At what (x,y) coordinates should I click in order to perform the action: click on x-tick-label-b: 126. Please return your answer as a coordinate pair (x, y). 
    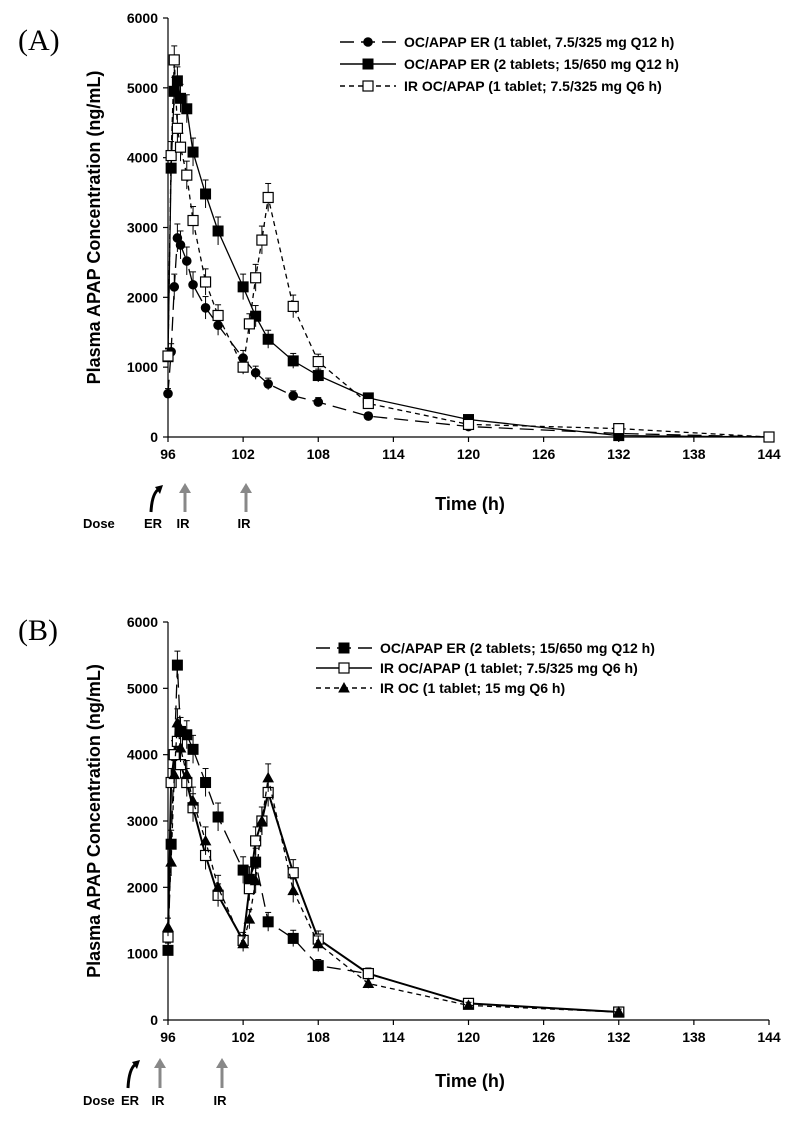
    Looking at the image, I should click on (544, 1037).